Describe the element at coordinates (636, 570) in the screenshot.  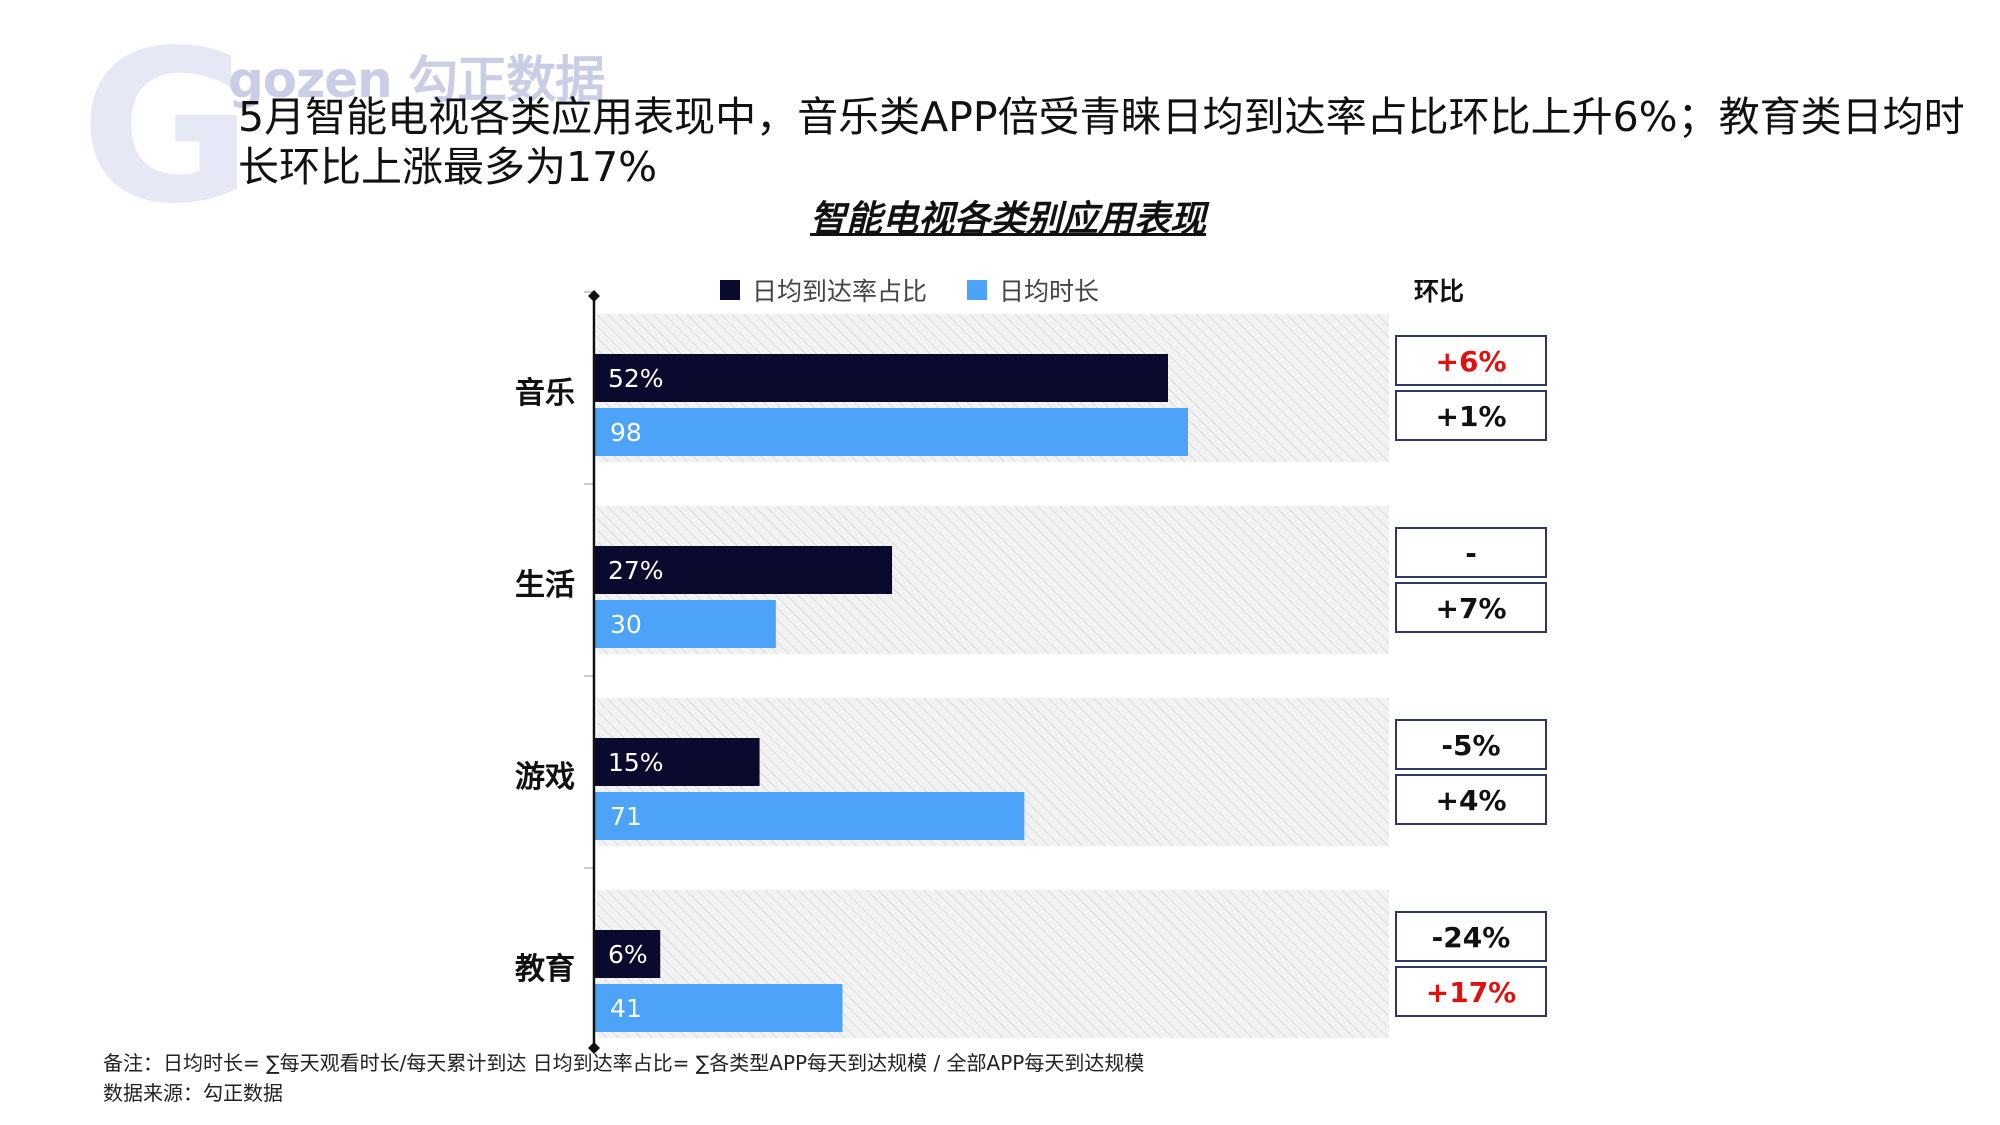
I see `bar-label-reach: 27%` at that location.